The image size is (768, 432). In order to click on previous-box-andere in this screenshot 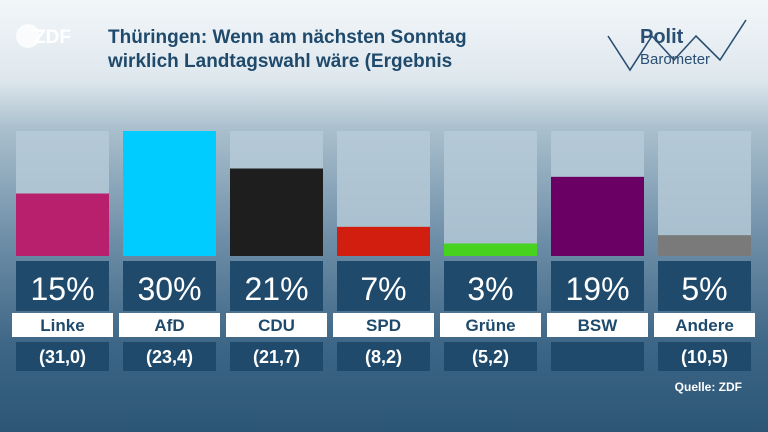, I will do `click(704, 356)`.